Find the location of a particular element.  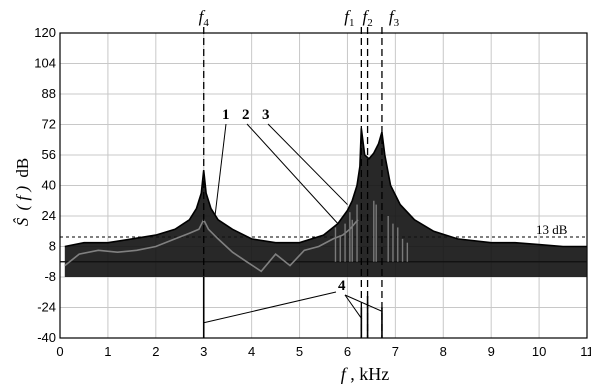

y-tick-label-1: -24 is located at coordinates (46, 307).